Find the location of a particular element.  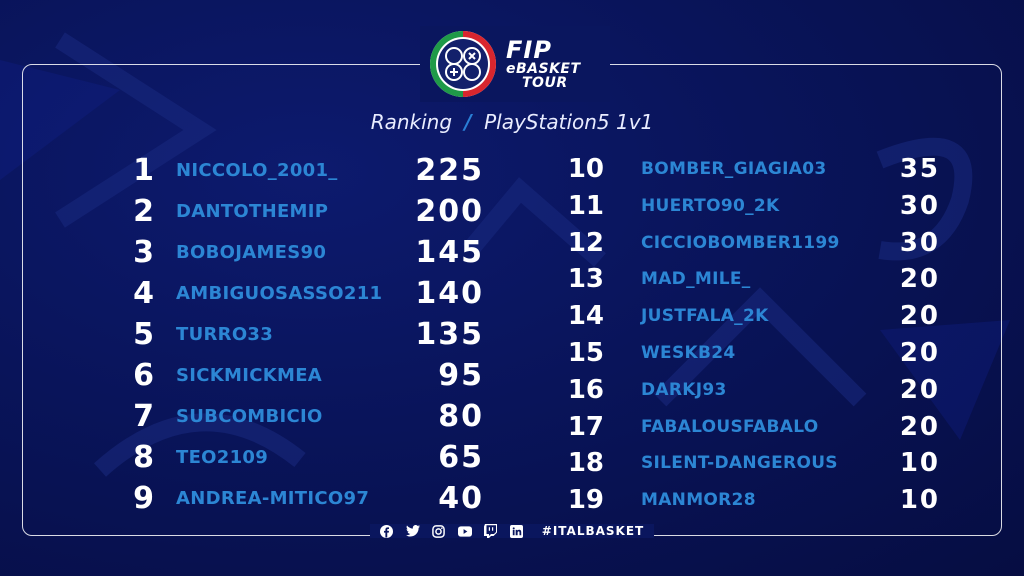

subtitle-ranking: Ranking is located at coordinates (411, 122).